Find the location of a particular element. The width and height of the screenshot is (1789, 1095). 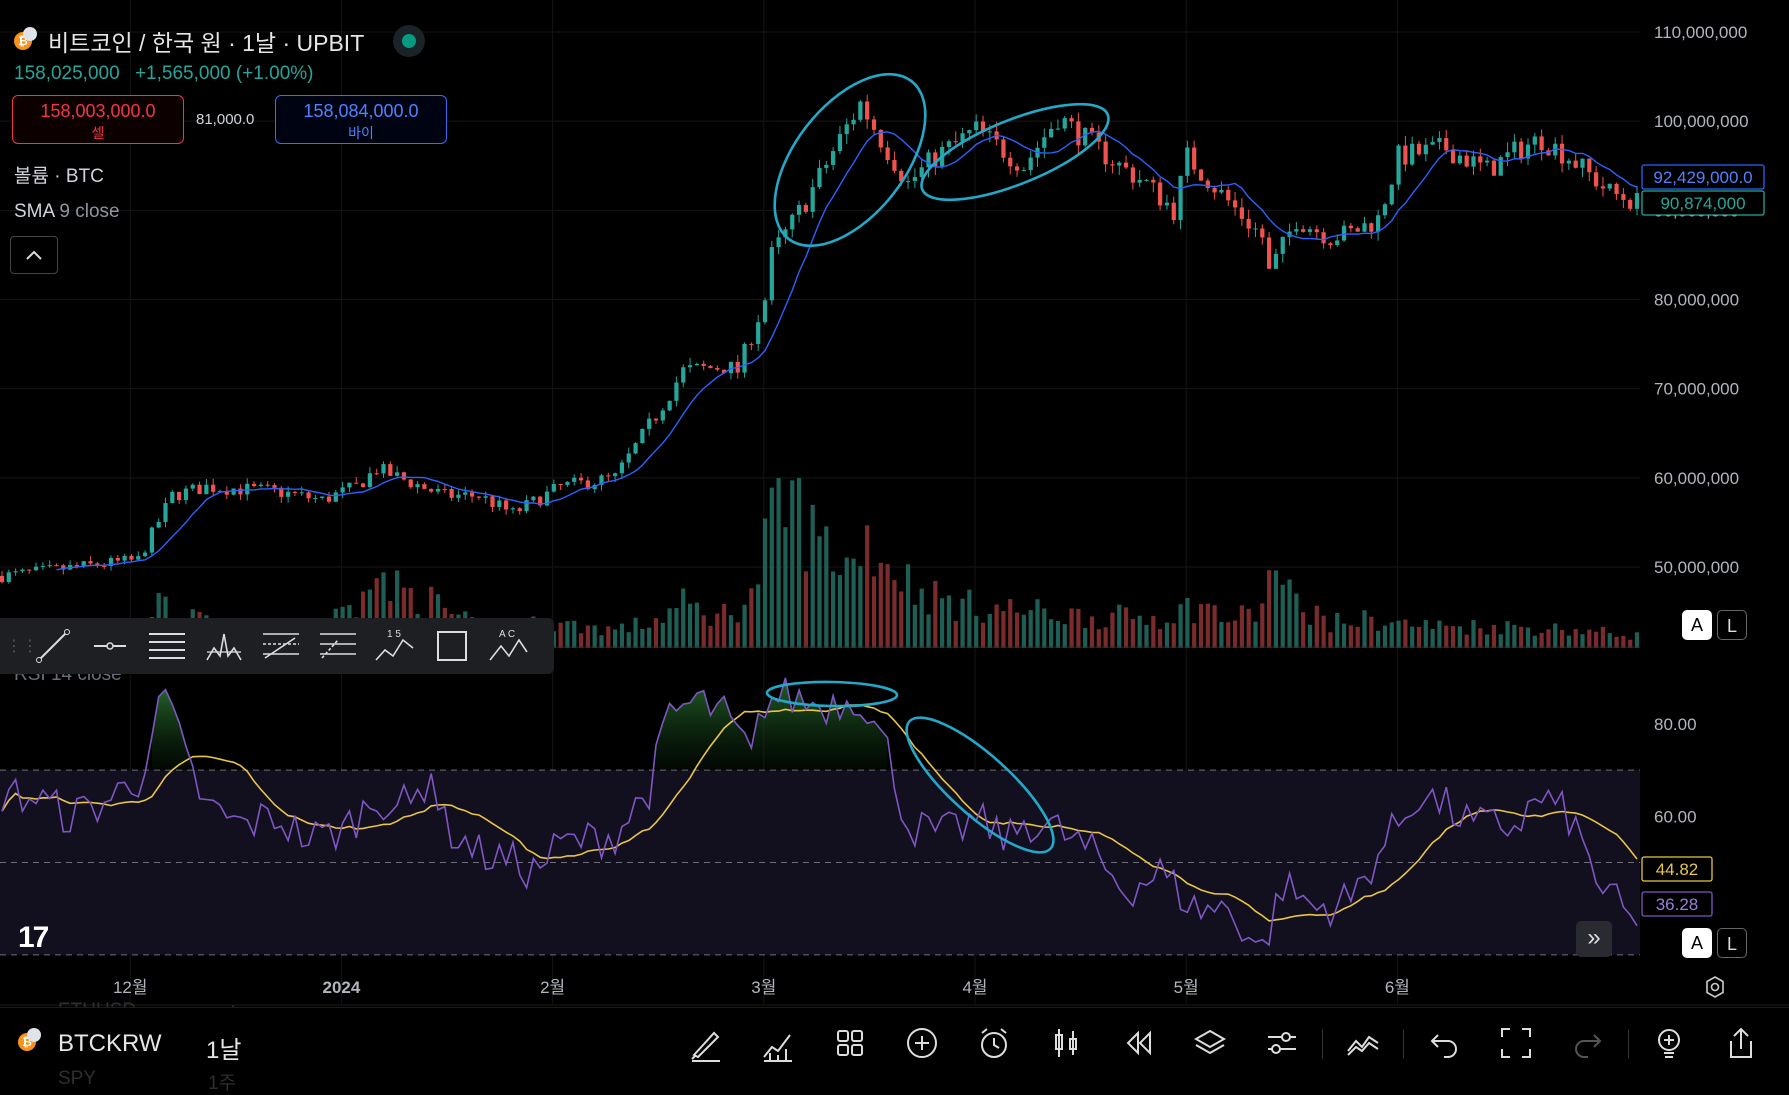

price-log-scale-button: L is located at coordinates (1732, 625).